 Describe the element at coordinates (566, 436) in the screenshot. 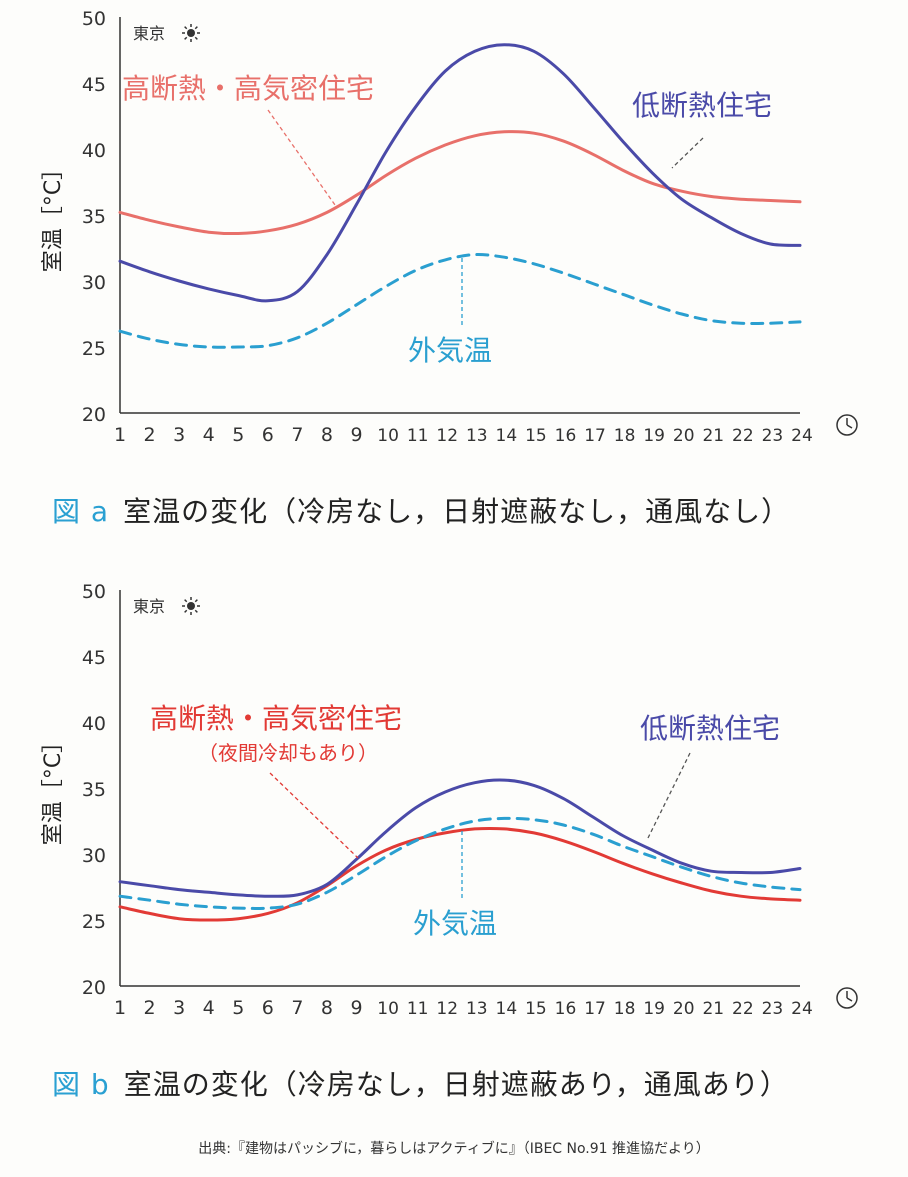

I see `x-tick-label: 16` at that location.